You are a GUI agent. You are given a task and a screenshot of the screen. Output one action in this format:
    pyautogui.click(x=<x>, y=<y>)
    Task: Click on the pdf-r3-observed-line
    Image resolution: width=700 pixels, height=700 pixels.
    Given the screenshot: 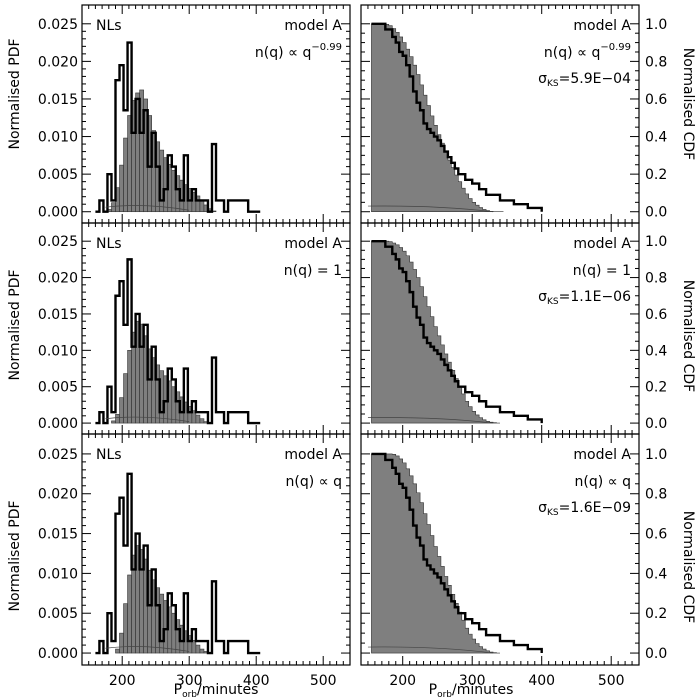 What is the action you would take?
    pyautogui.click(x=178, y=563)
    